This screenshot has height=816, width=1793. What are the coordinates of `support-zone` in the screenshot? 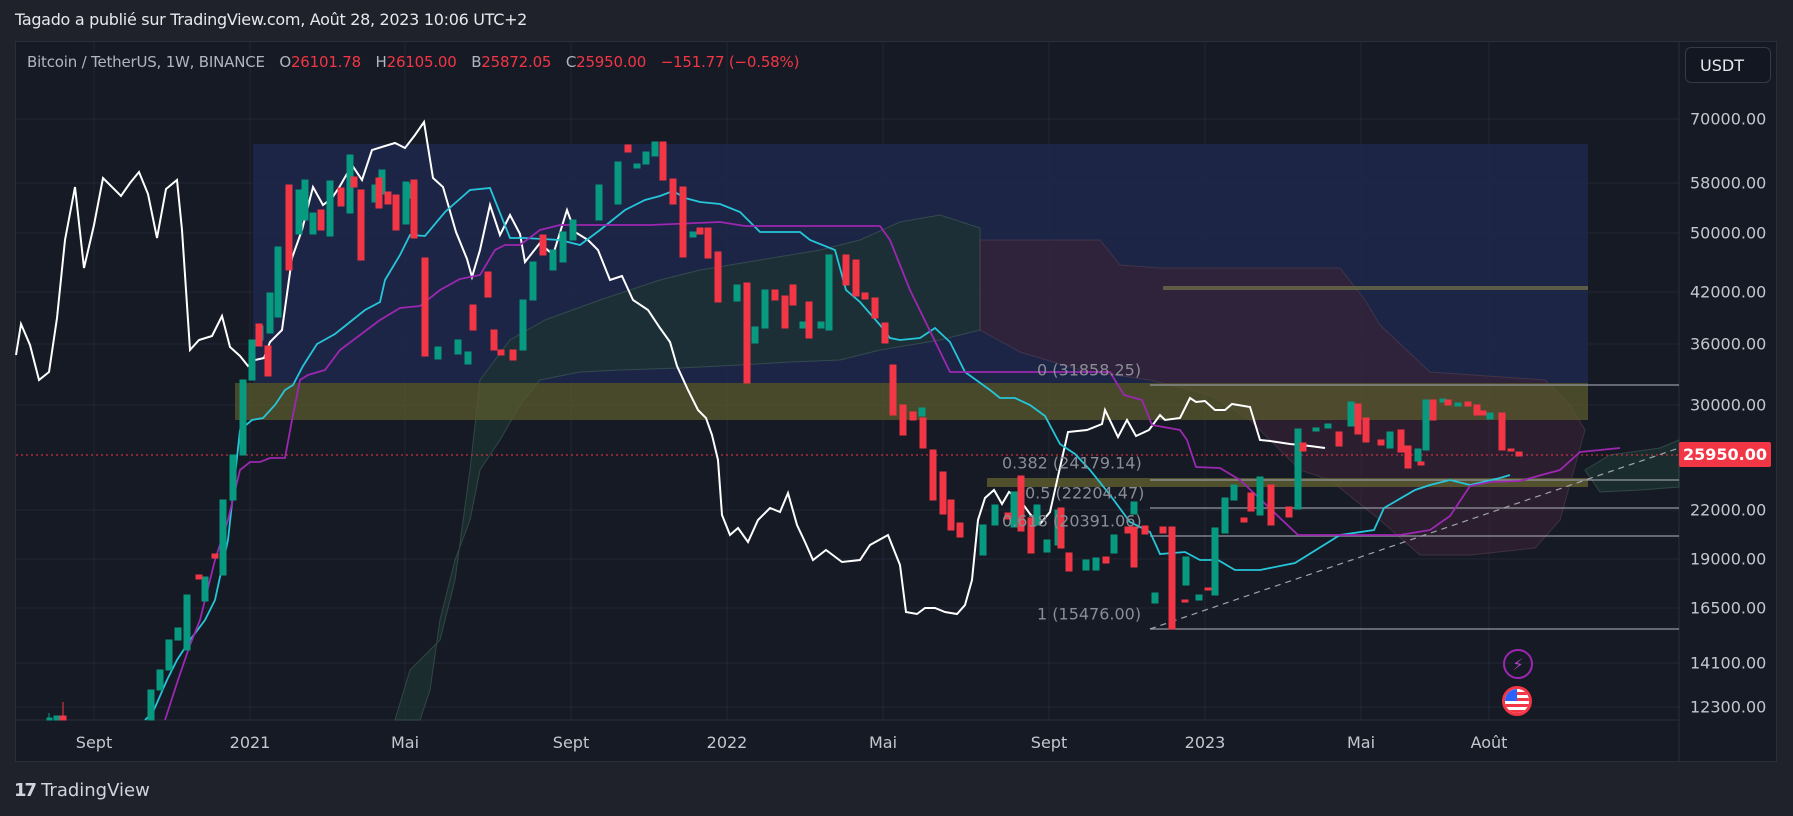 It's located at (1287, 482).